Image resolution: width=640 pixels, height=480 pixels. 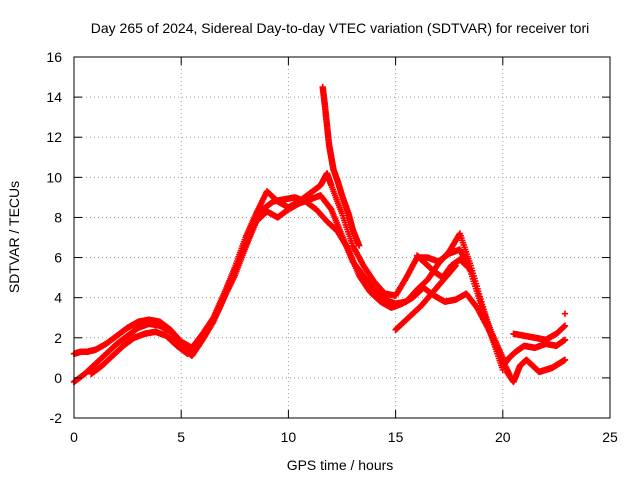 I want to click on y-tick-label: 14, so click(x=54, y=97).